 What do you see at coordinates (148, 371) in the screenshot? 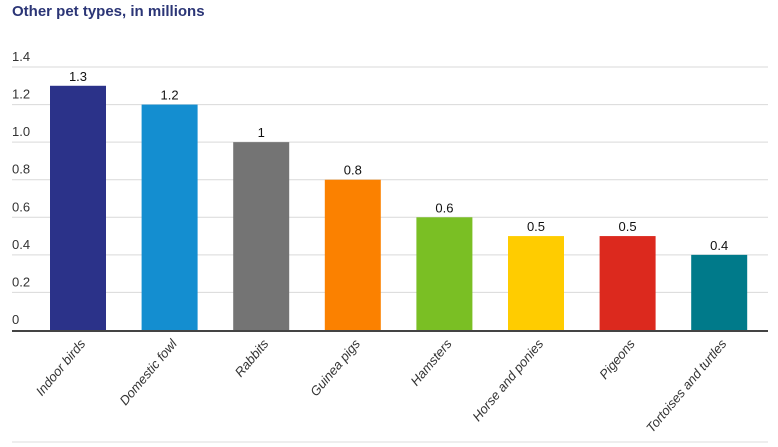
I see `x-tick-label: Domestic fowl` at bounding box center [148, 371].